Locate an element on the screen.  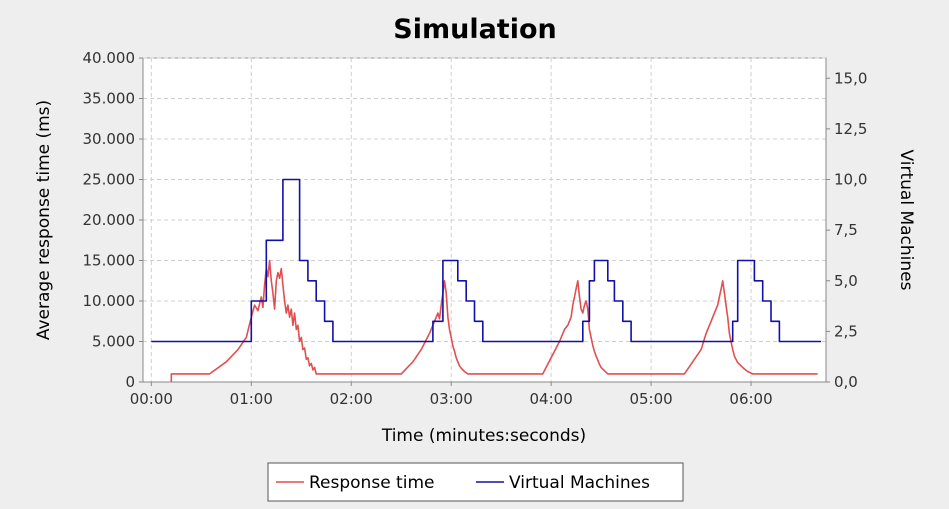
y-tick-label-8: 40.000 is located at coordinates (109, 58).